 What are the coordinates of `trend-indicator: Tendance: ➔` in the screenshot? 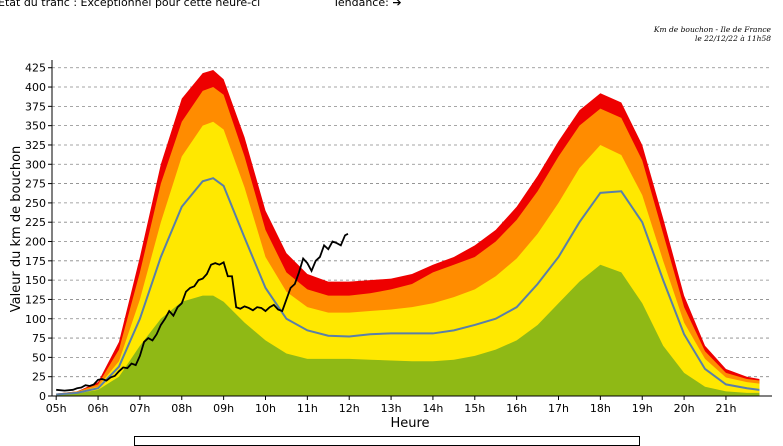 It's located at (367, 4).